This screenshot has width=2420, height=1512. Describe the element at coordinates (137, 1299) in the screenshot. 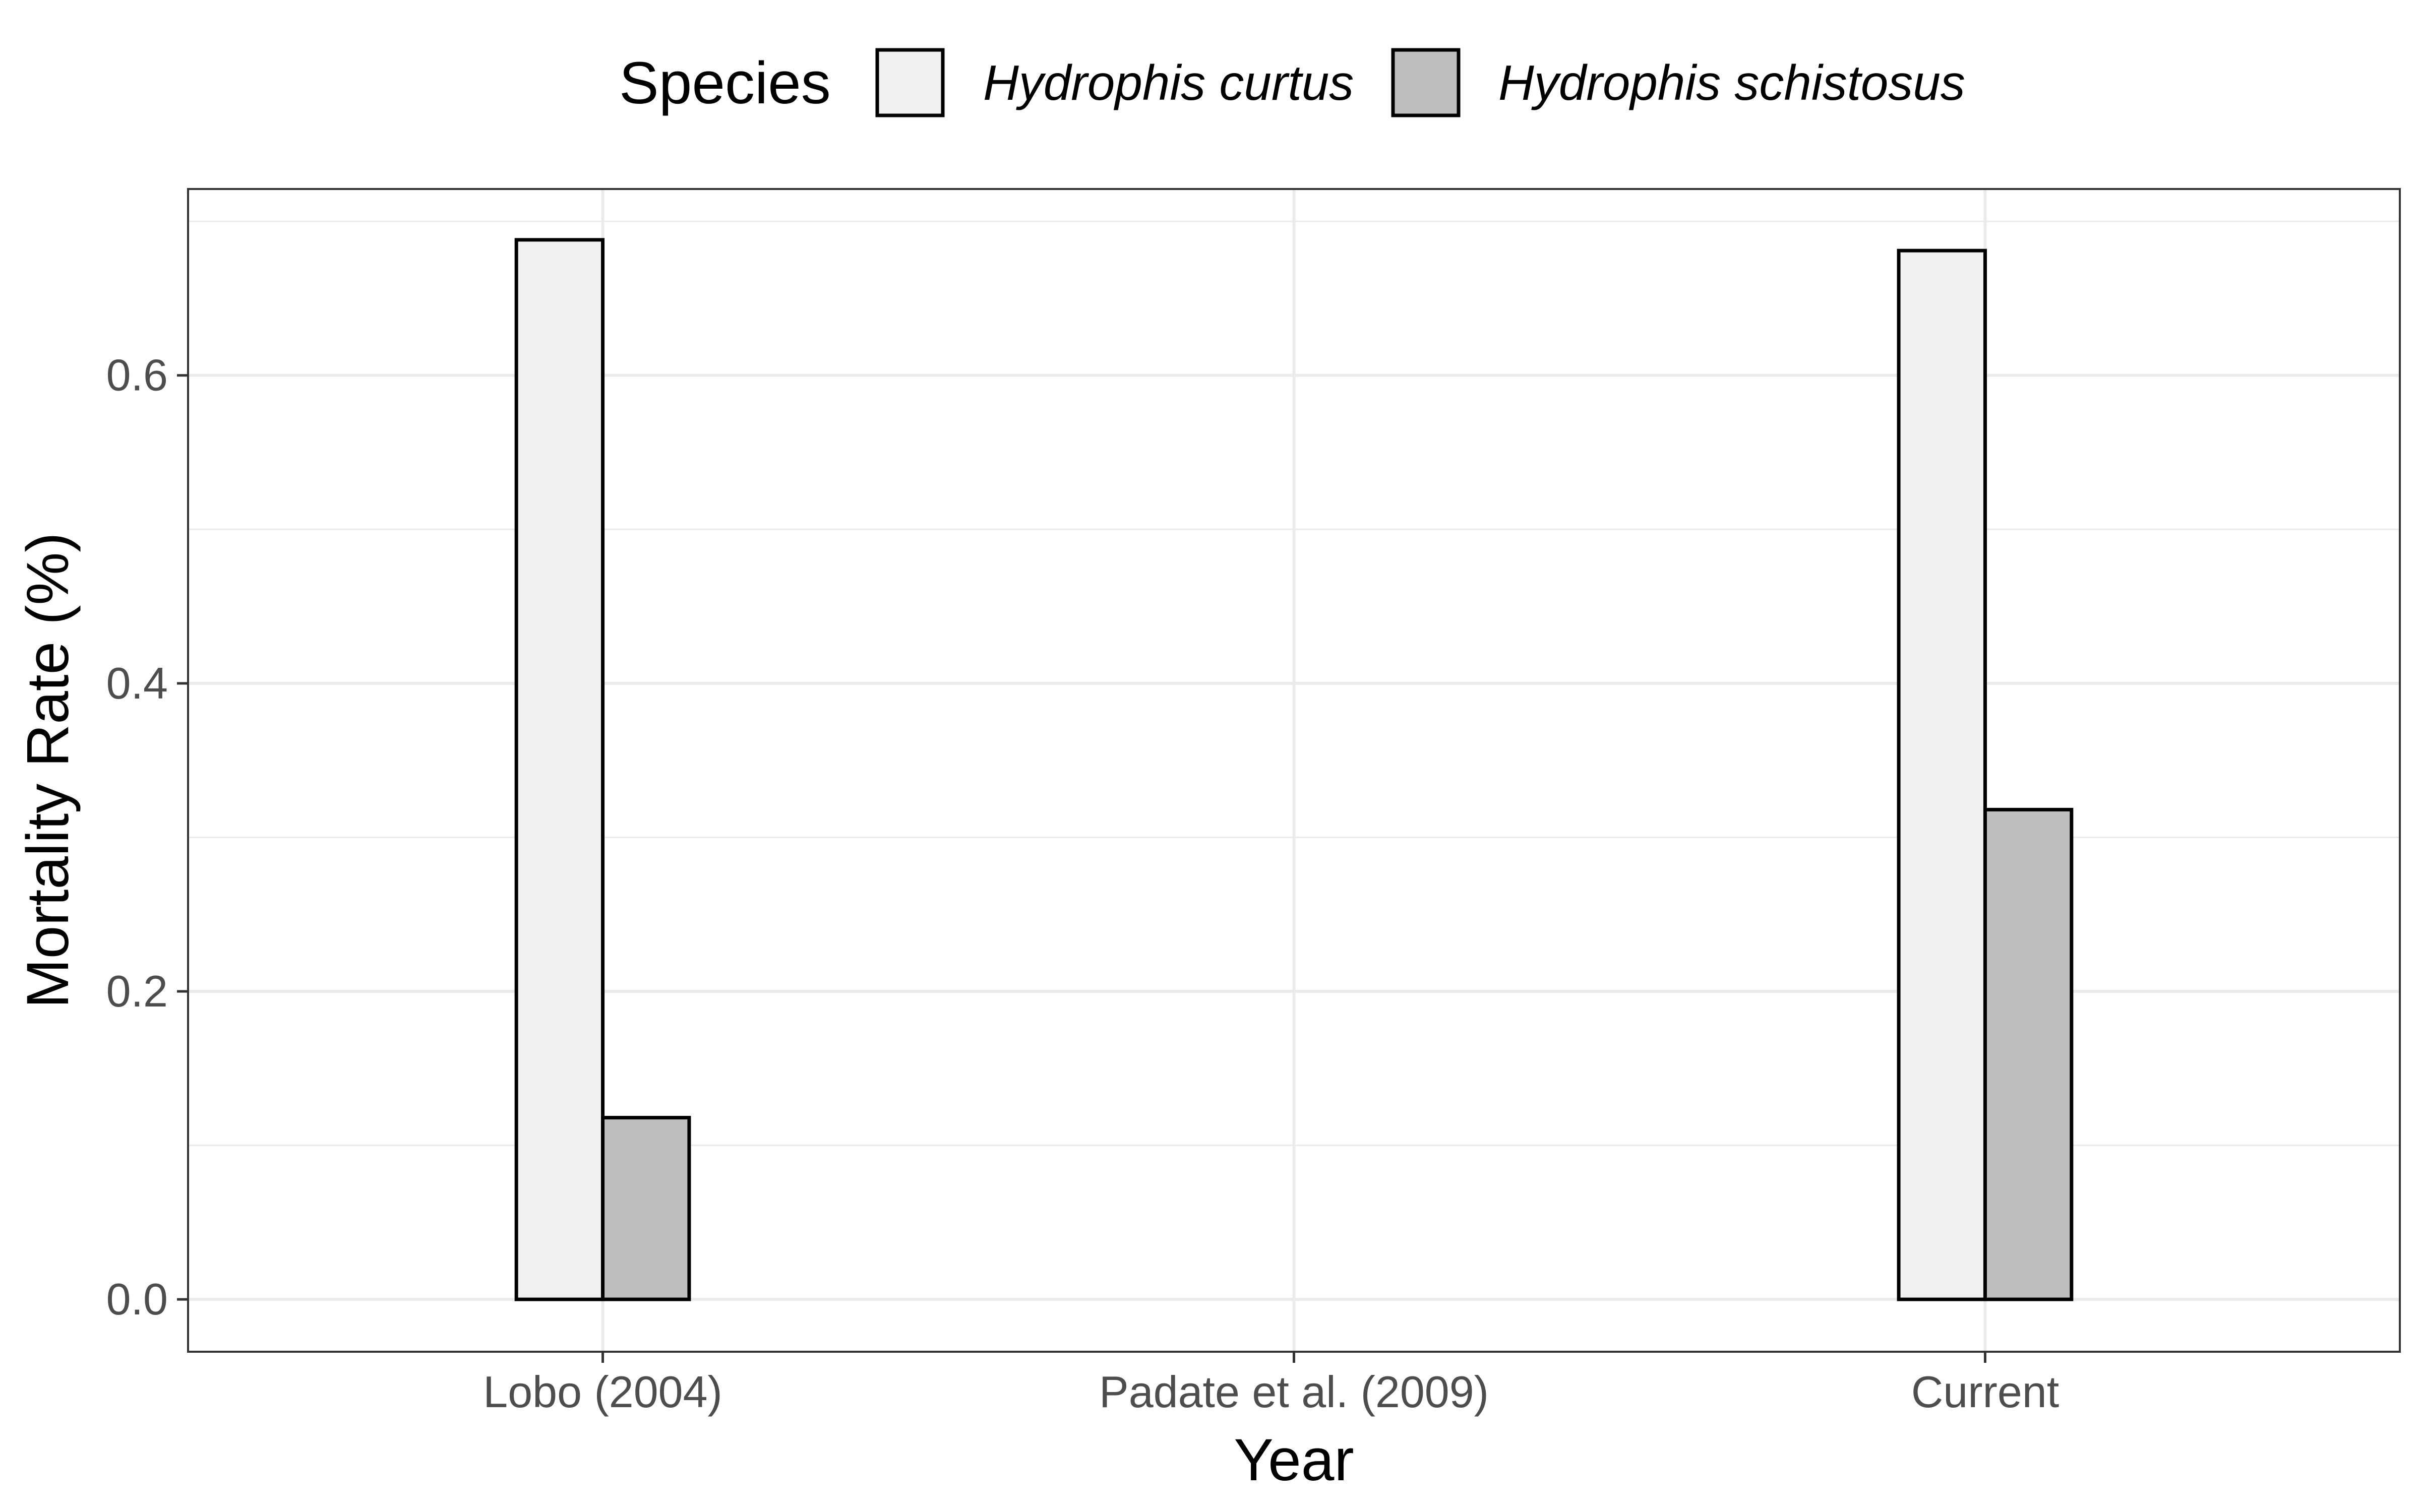

I see `y-tick-label: 0.0` at that location.